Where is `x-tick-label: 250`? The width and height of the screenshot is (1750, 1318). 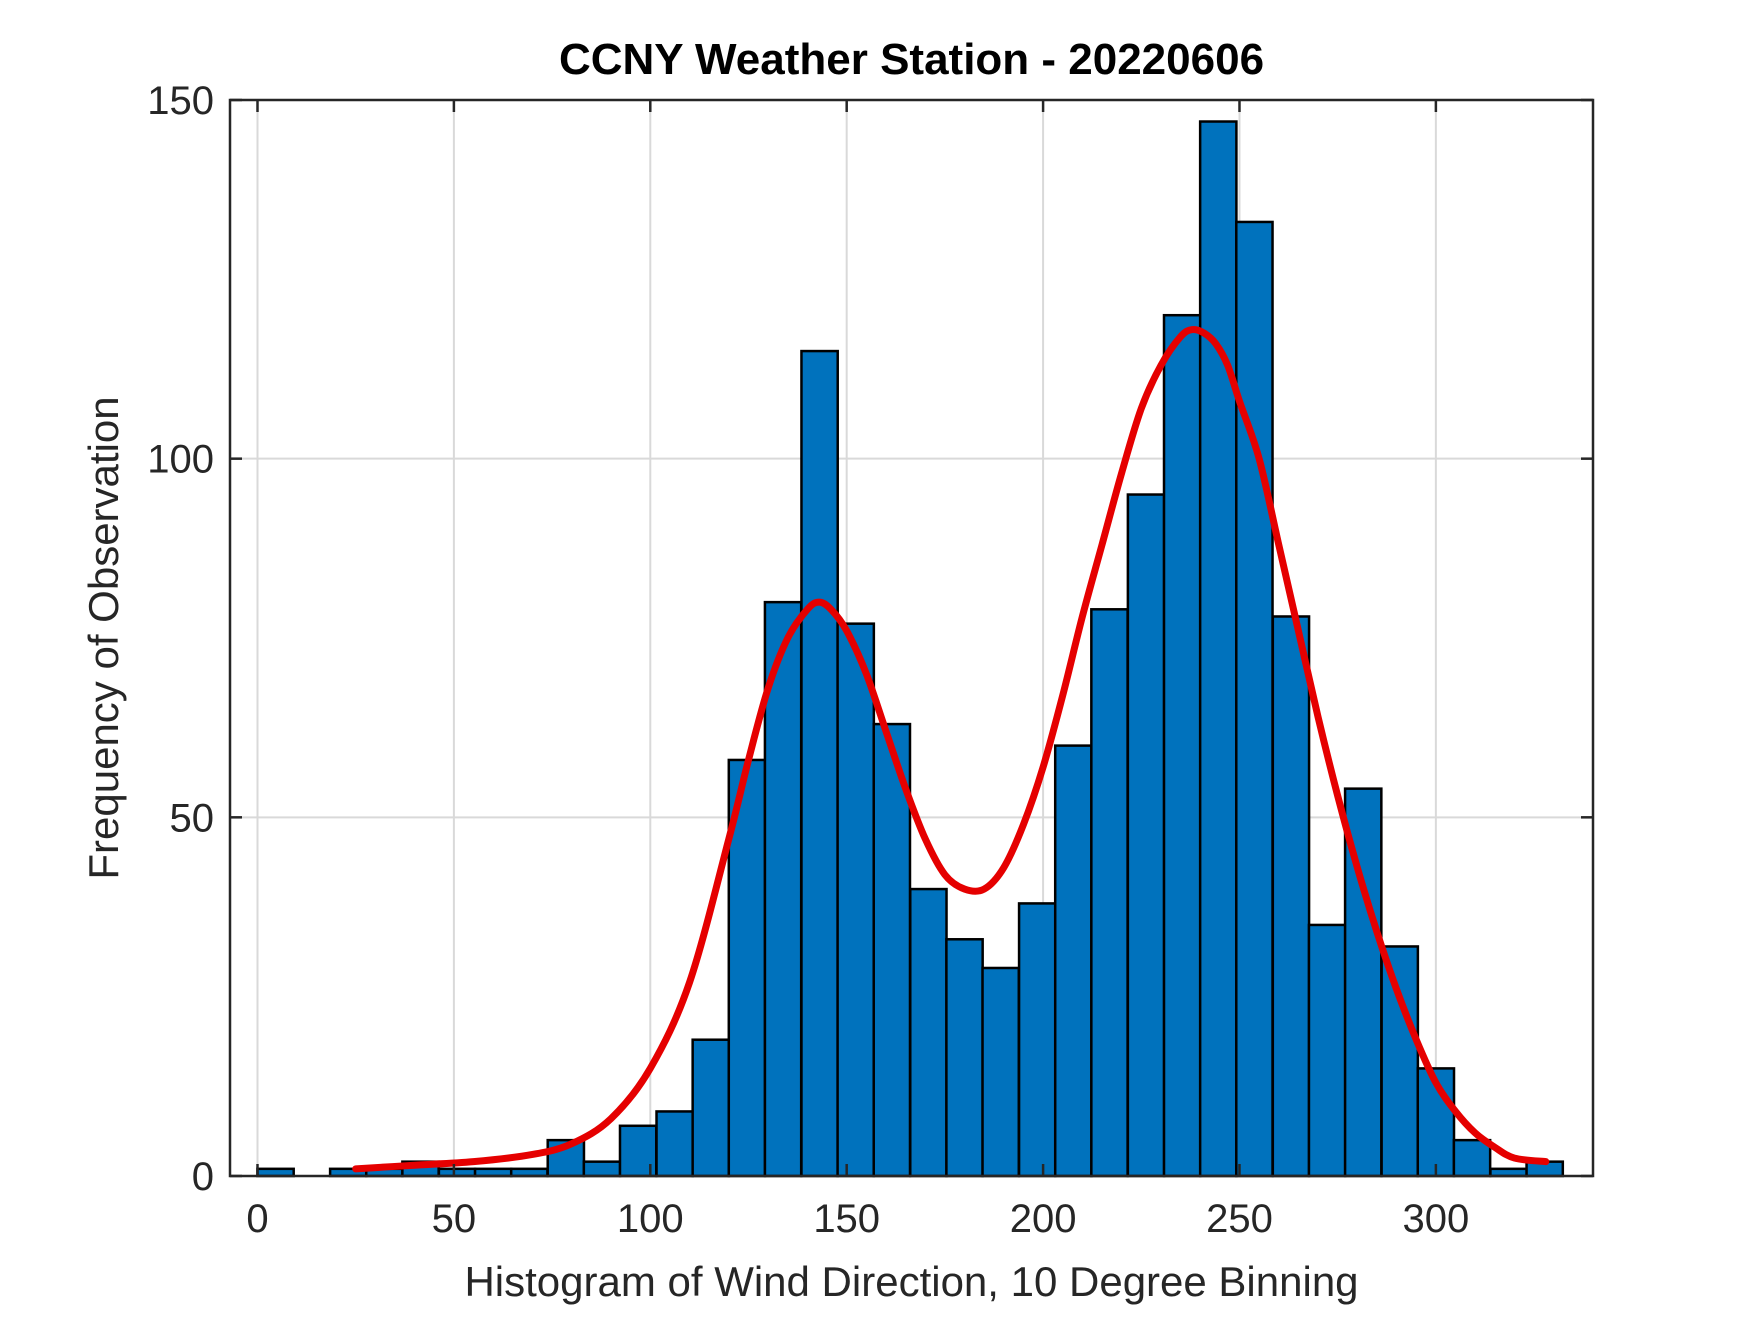 x-tick-label: 250 is located at coordinates (1239, 1219).